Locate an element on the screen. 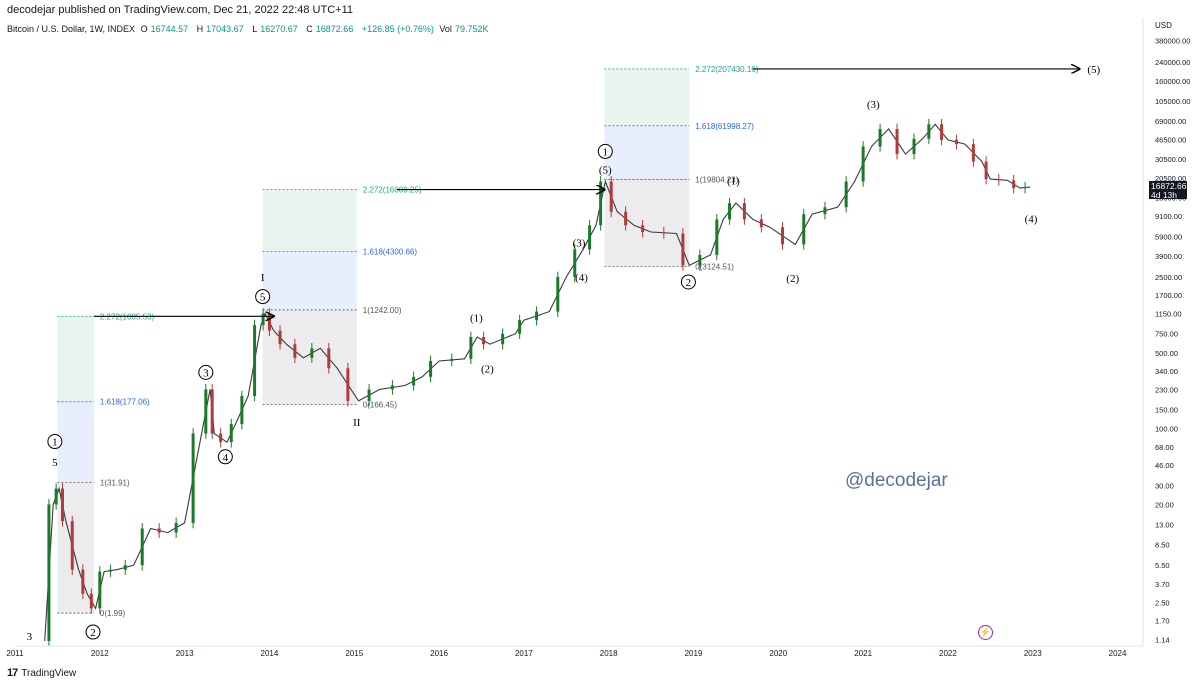 The width and height of the screenshot is (1200, 683). tradingview-logo: 17 TradingView is located at coordinates (41, 673).